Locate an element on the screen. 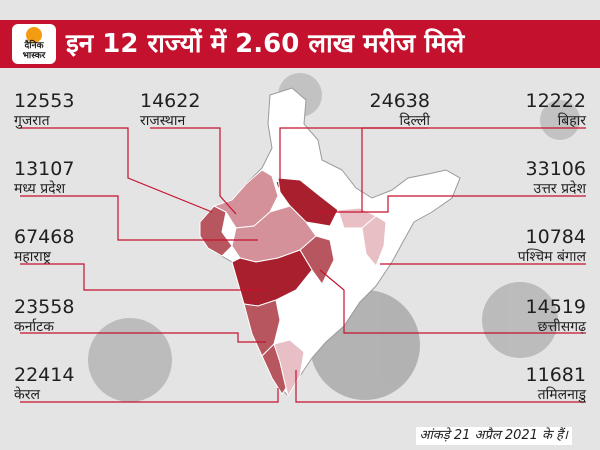 The image size is (600, 450). label-mp: 13107 मध्य प्रदेश is located at coordinates (44, 178).